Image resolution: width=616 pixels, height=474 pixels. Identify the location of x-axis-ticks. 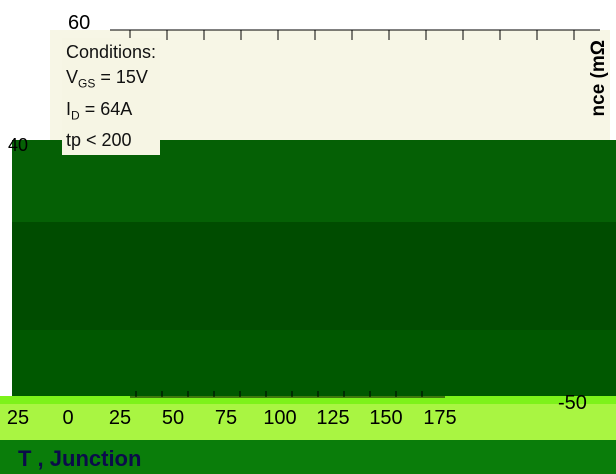
(279, 394).